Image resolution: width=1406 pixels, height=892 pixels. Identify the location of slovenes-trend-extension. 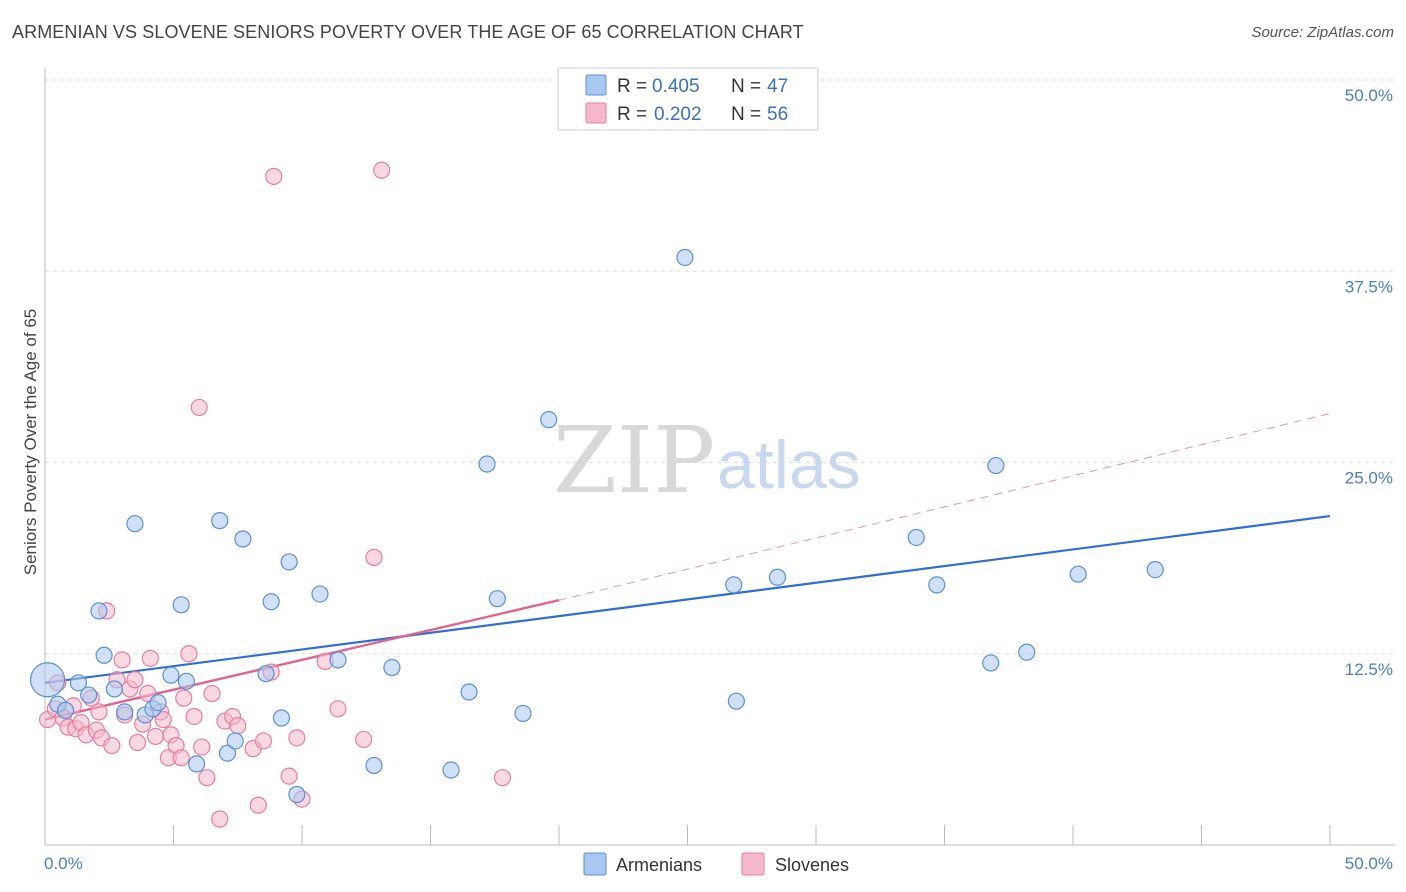
(944, 507).